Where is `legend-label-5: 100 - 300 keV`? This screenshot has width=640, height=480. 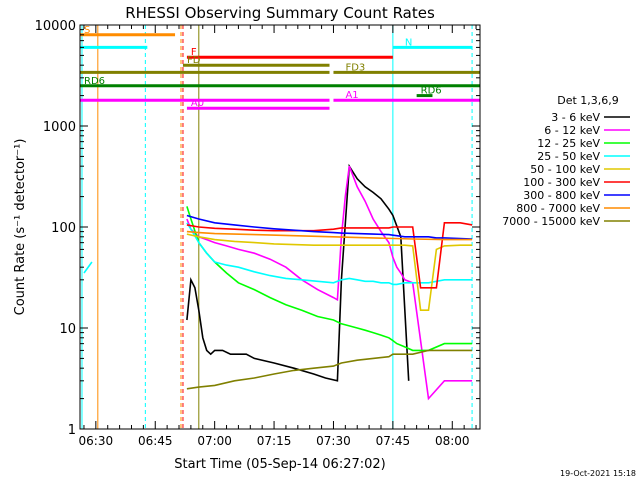
legend-label-5: 100 - 300 keV is located at coordinates (561, 182).